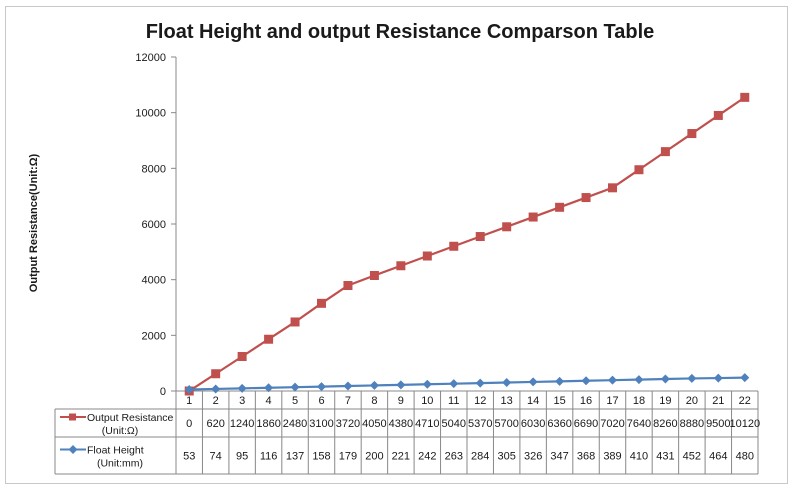 The image size is (800, 489). What do you see at coordinates (150, 114) in the screenshot?
I see `y-tick-label: 10000` at bounding box center [150, 114].